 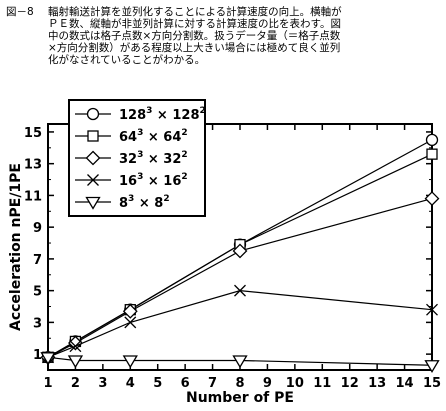 What do you see at coordinates (432, 154) in the screenshot?
I see `data-point-square` at bounding box center [432, 154].